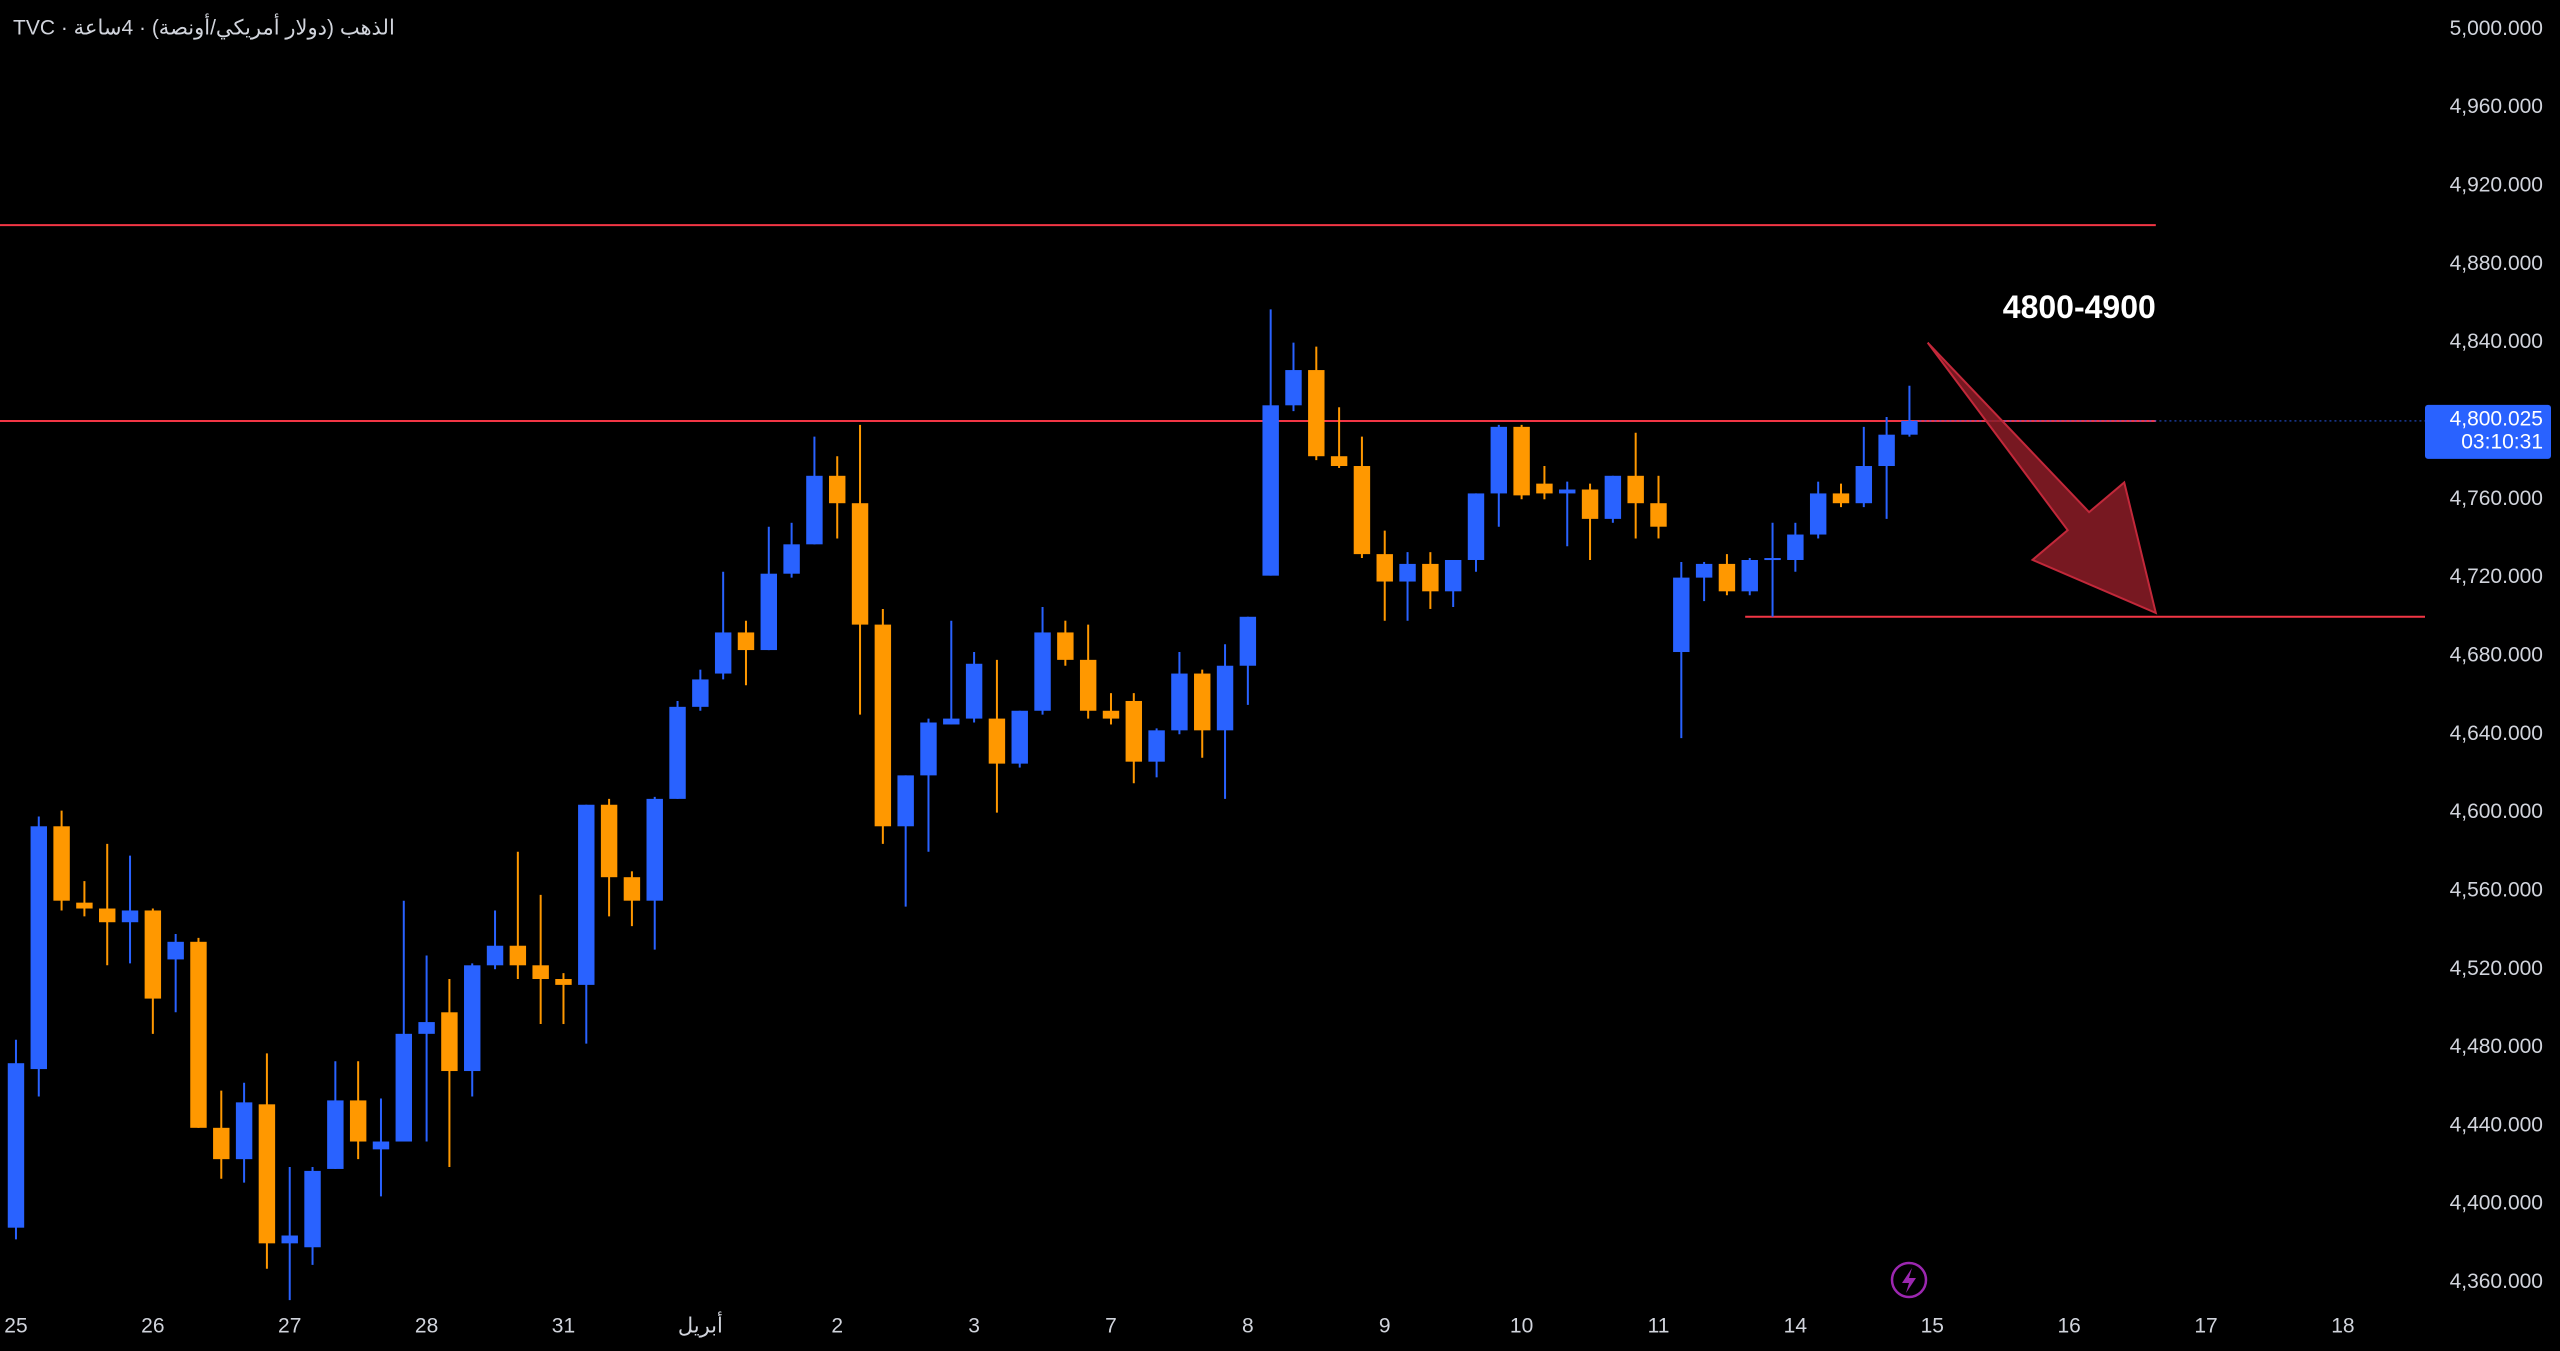 The height and width of the screenshot is (1351, 2560). I want to click on y-tick-label: 5,000.000, so click(2496, 28).